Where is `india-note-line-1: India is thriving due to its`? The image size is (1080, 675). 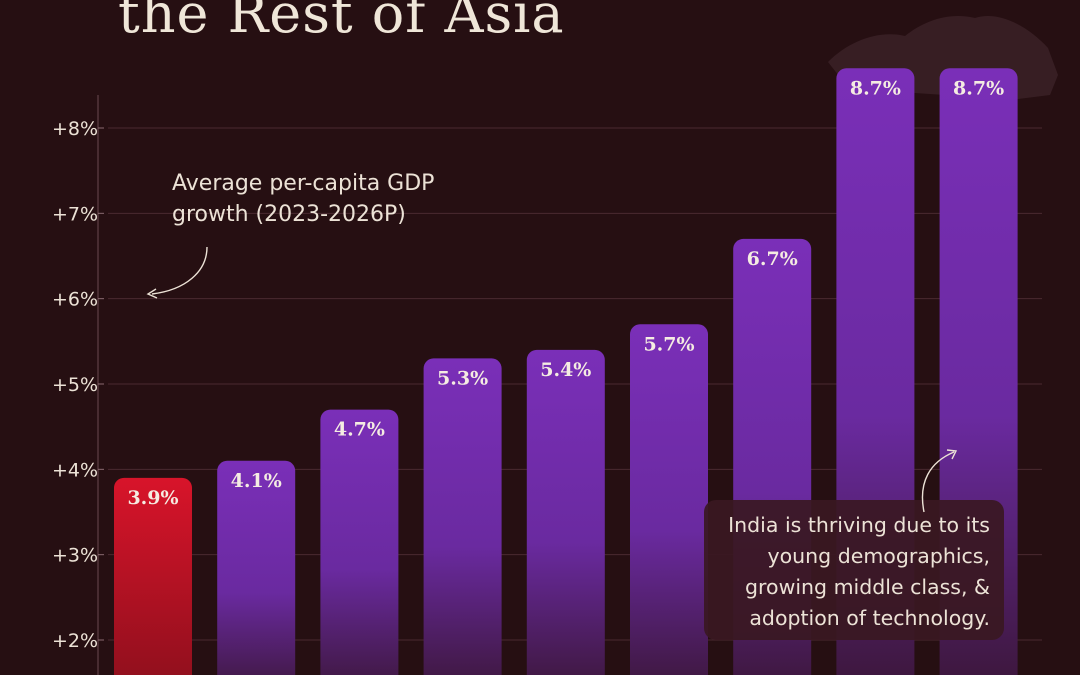 india-note-line-1: India is thriving due to its is located at coordinates (859, 525).